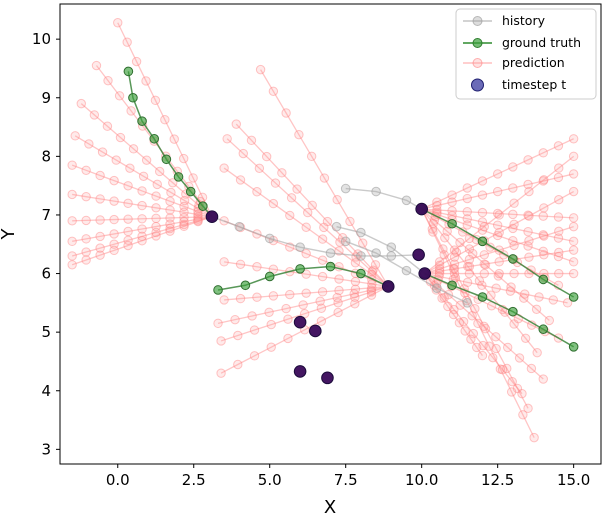 This screenshot has height=519, width=605. Describe the element at coordinates (541, 42) in the screenshot. I see `legend-ground-truth-label: ground truth` at that location.